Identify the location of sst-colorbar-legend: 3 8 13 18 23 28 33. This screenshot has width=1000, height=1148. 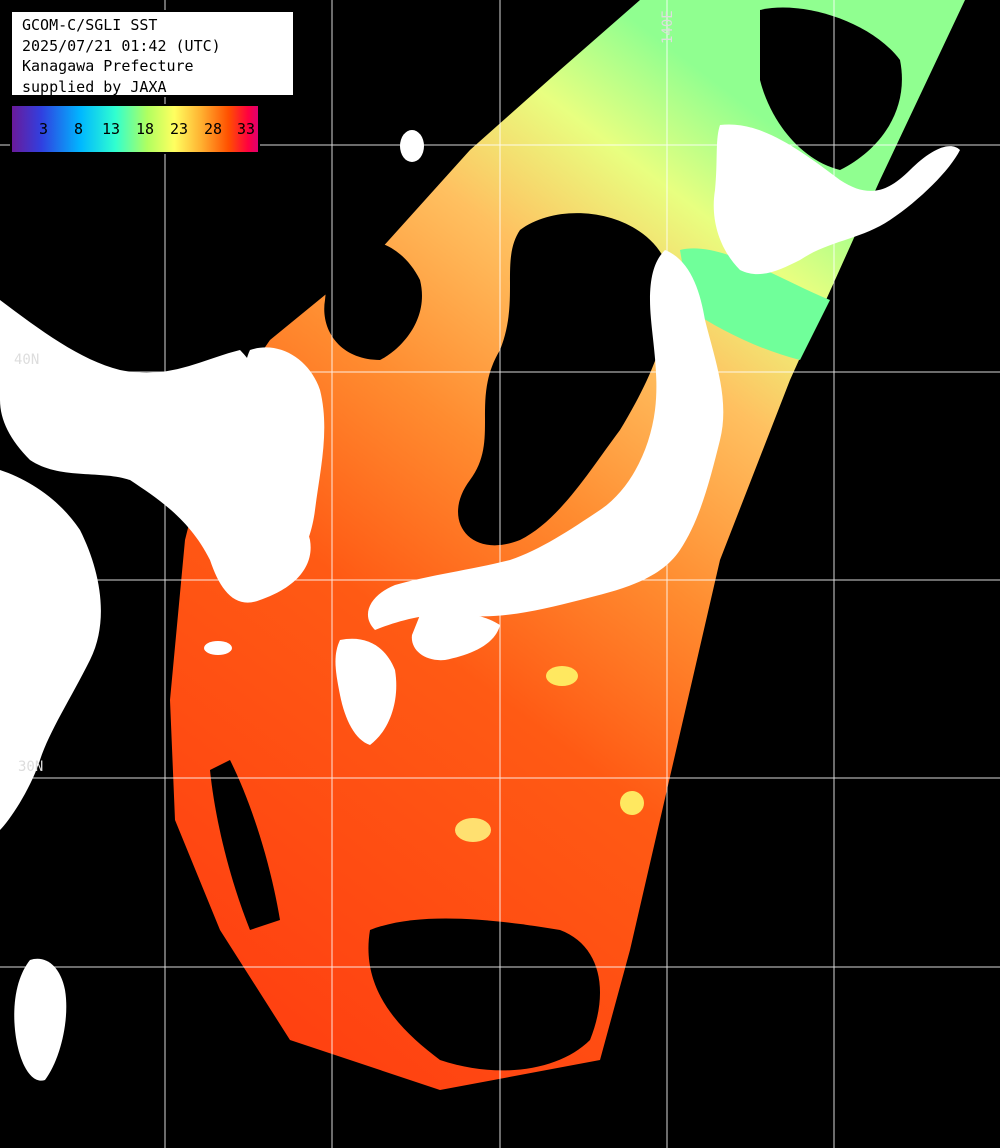
(135, 129).